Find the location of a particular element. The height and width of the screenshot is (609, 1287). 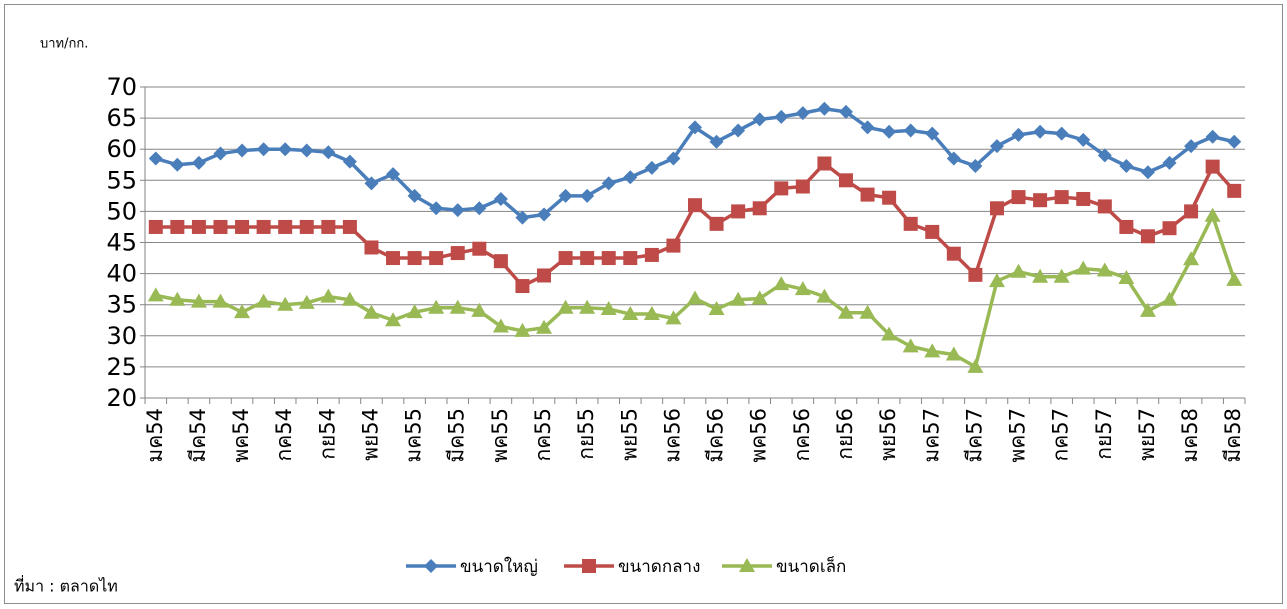

x-tick-label: พค57 is located at coordinates (1018, 435).